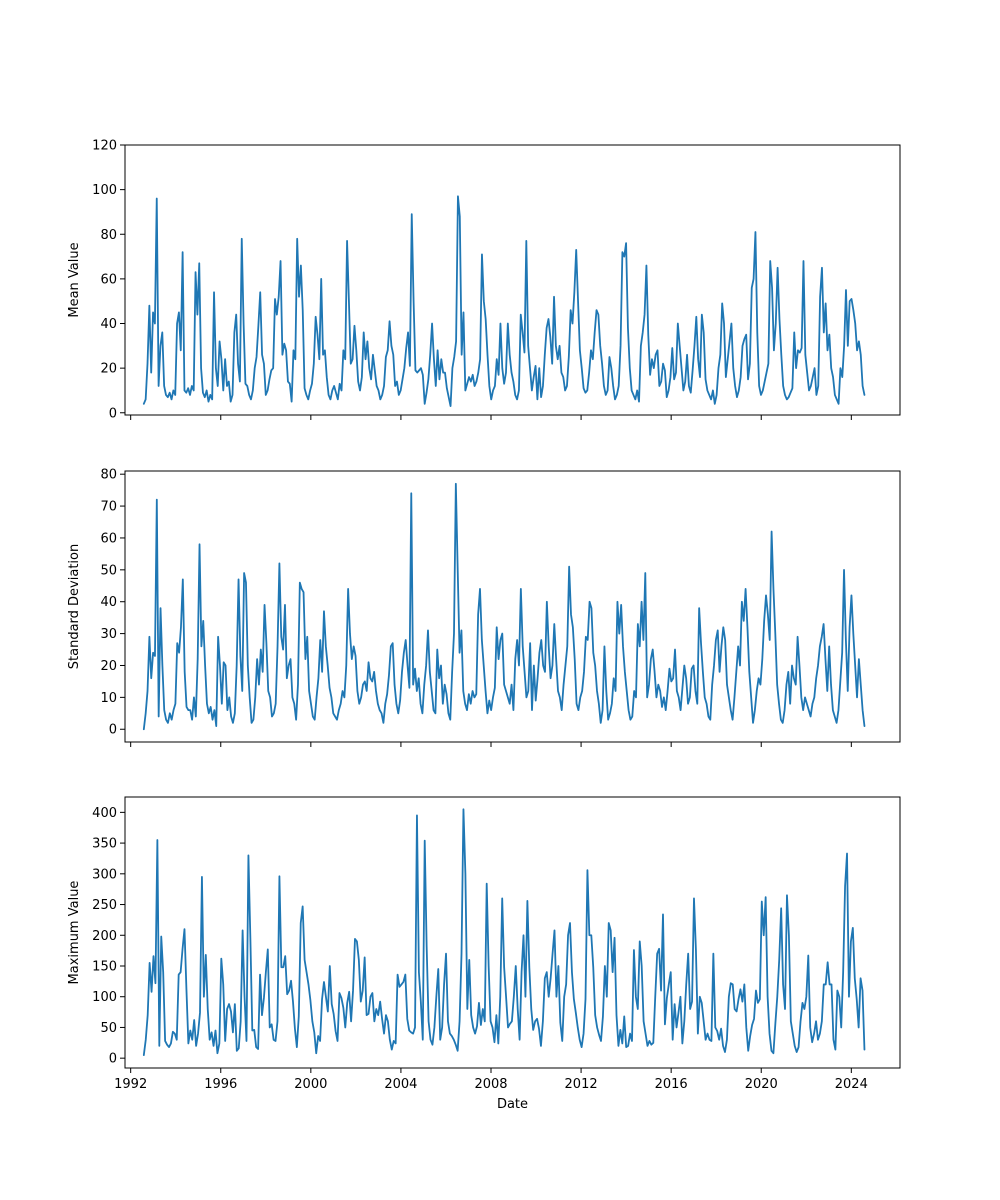 This screenshot has width=1000, height=1200. What do you see at coordinates (104, 936) in the screenshot?
I see `y-tick-label: 200` at bounding box center [104, 936].